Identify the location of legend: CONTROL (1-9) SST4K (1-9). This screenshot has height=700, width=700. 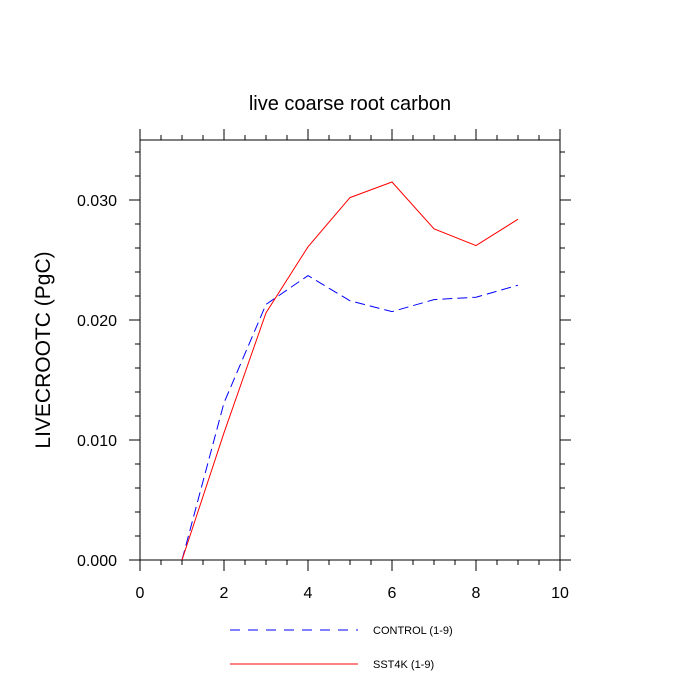
(341, 648).